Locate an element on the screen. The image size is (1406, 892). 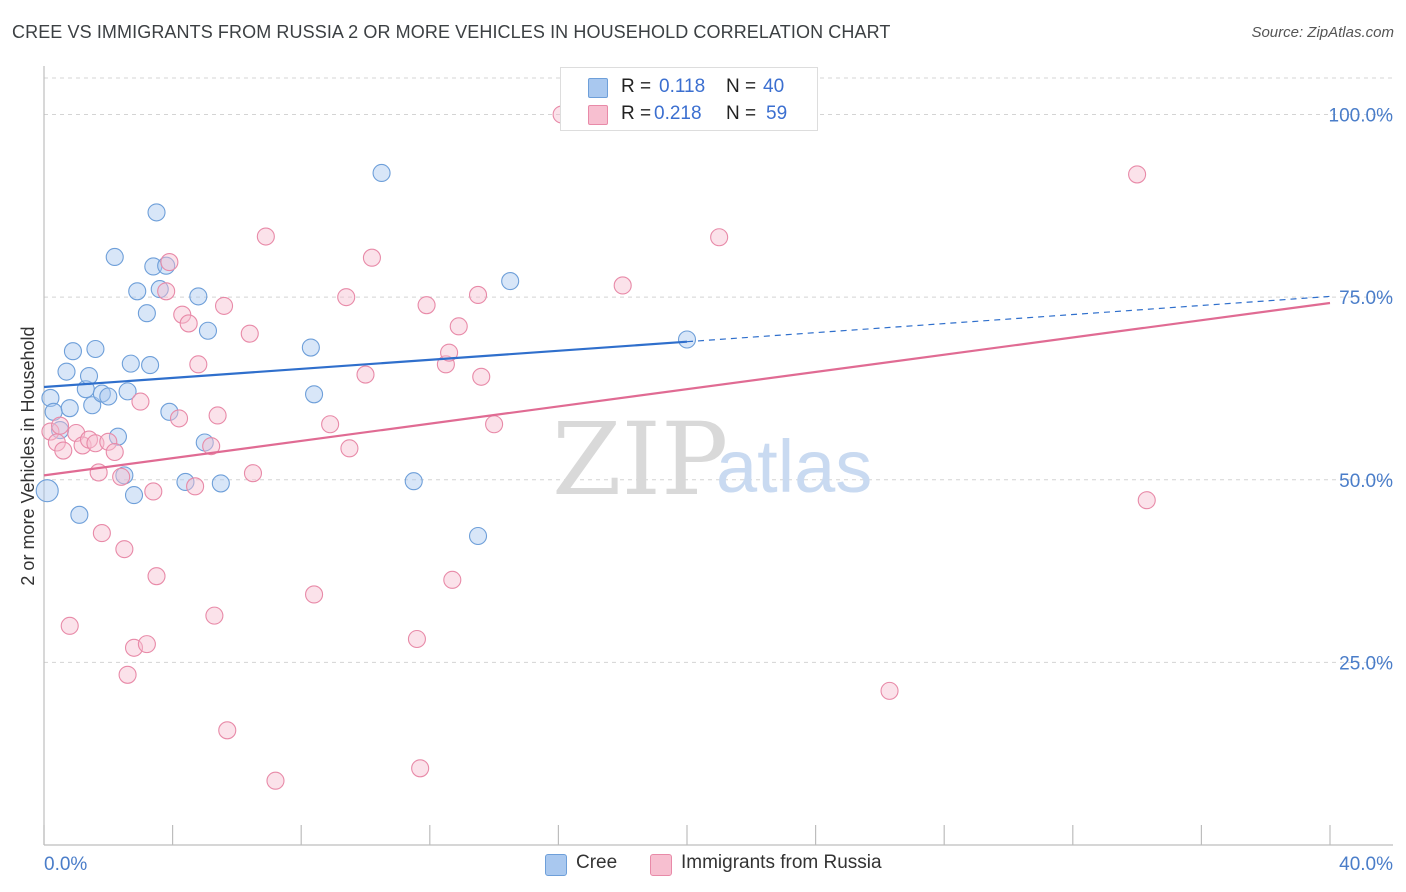
y-tick-label: 100.0% is located at coordinates (1361, 116).